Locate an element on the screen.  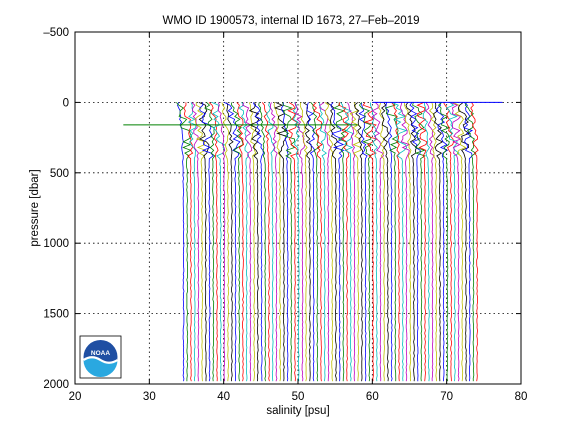
y-tick-label: 2000 is located at coordinates (56, 385).